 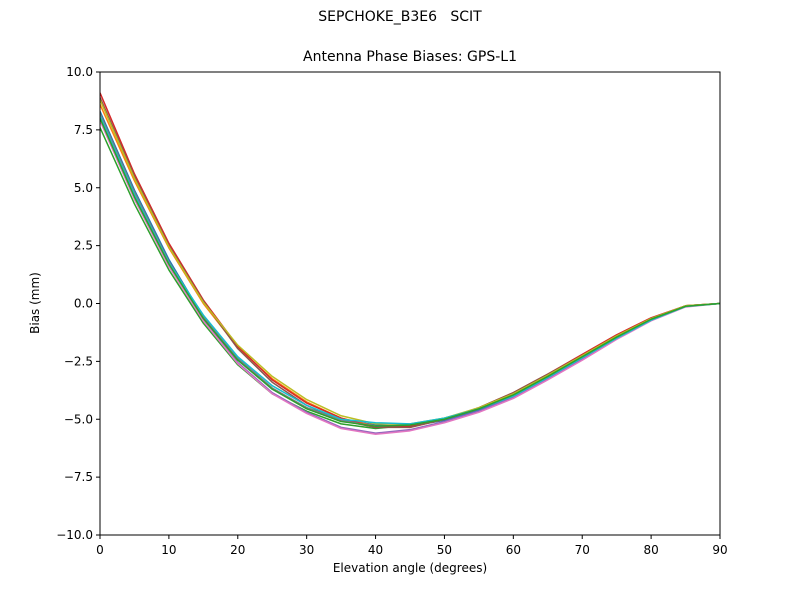 I want to click on x-axis-label: Elevation angle (degrees), so click(x=410, y=568).